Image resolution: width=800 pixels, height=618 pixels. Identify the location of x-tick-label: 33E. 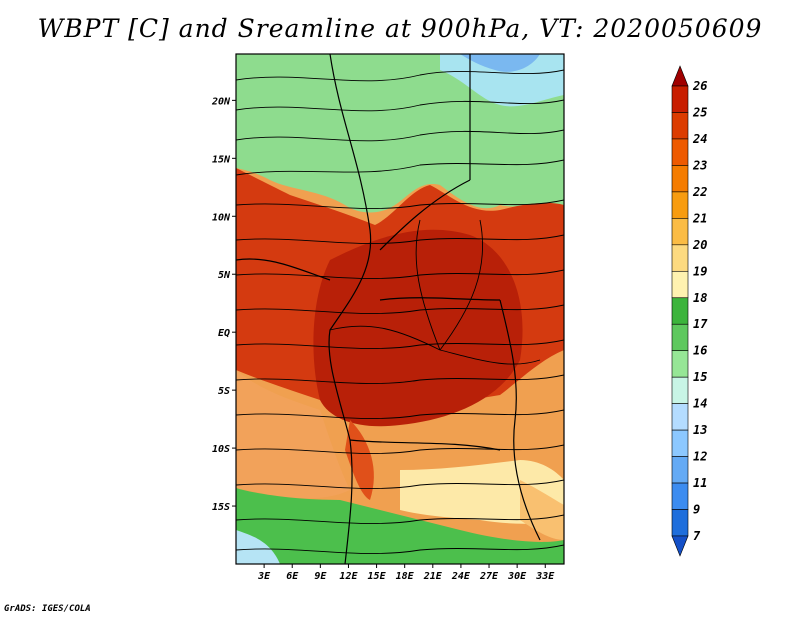
(545, 576).